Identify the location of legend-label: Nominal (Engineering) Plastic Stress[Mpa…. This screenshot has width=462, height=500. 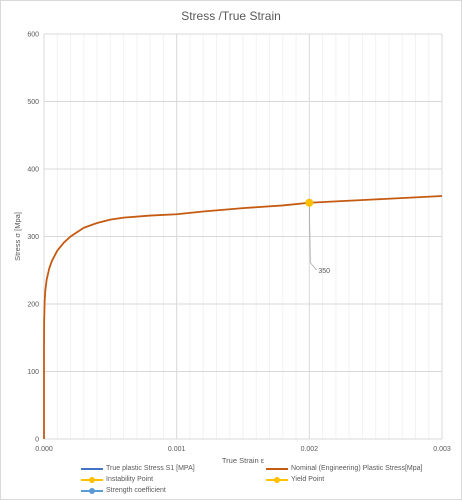
(357, 468).